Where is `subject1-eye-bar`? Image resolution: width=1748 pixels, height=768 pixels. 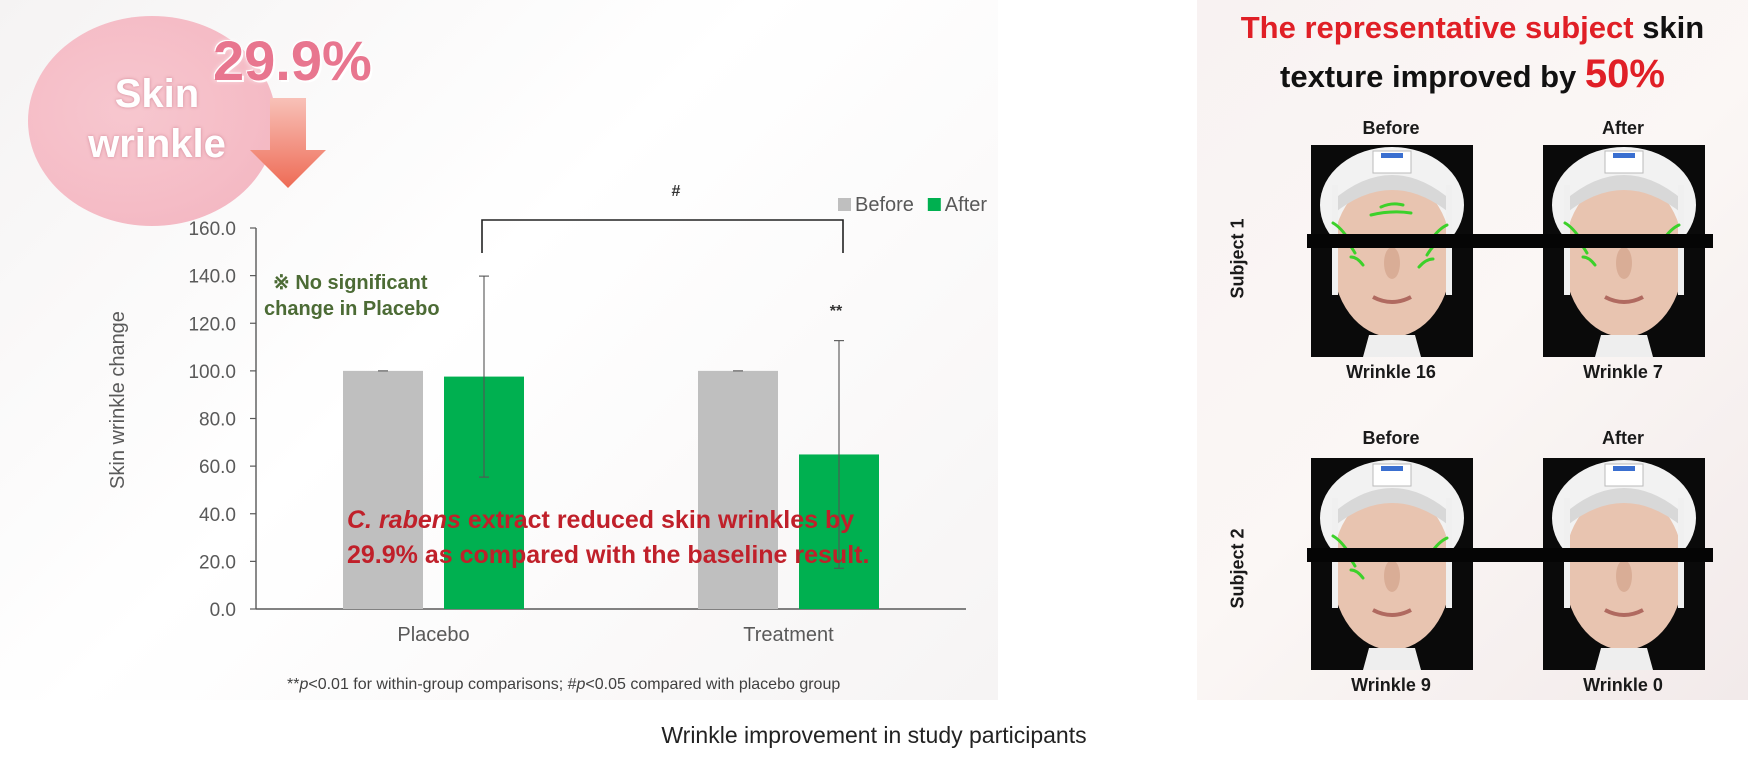 subject1-eye-bar is located at coordinates (1510, 241).